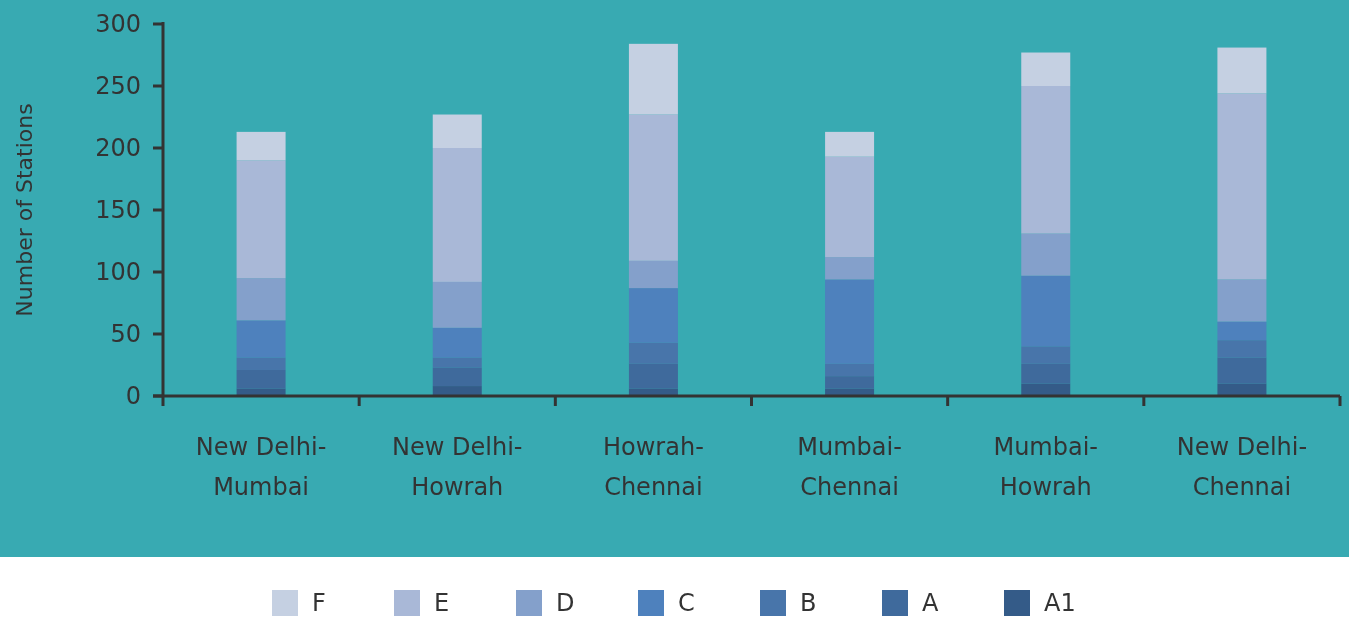 The height and width of the screenshot is (619, 1349). What do you see at coordinates (261, 467) in the screenshot?
I see `x-tick-label: New Delhi-Mumbai` at bounding box center [261, 467].